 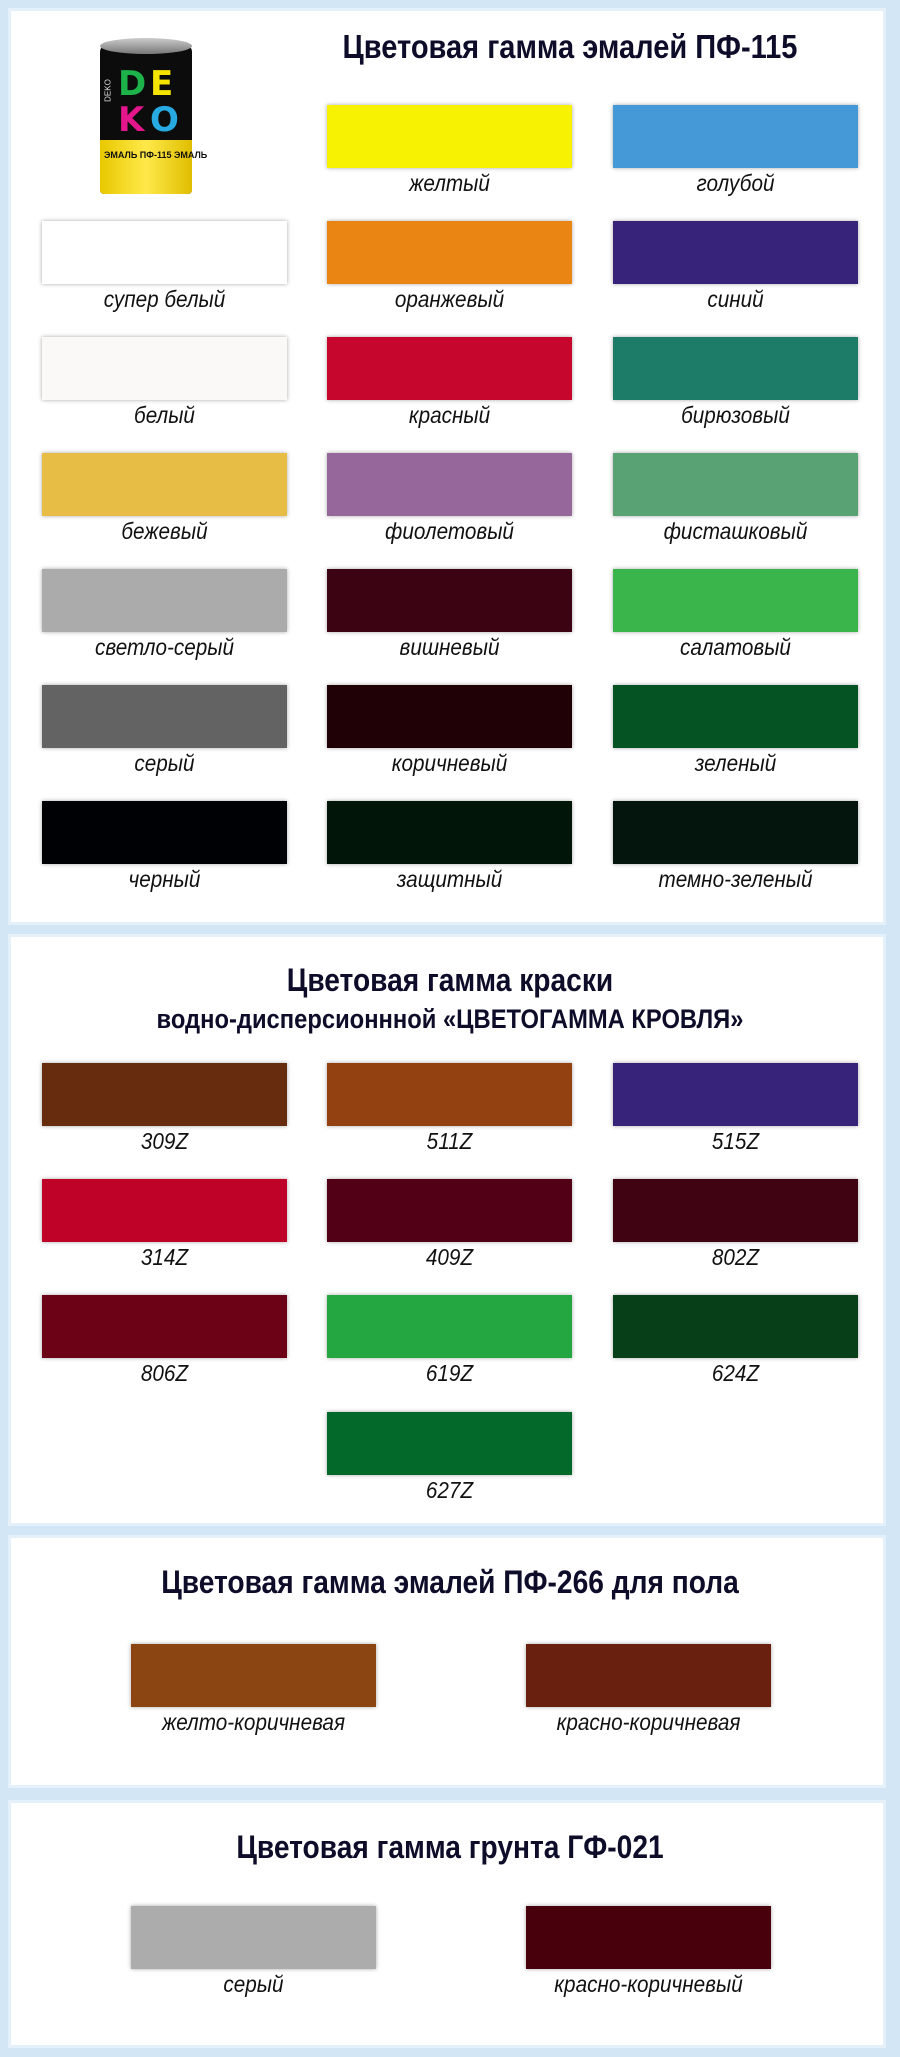 I want to click on section-title-krovlya: Цветовая гамма краски, so click(x=450, y=980).